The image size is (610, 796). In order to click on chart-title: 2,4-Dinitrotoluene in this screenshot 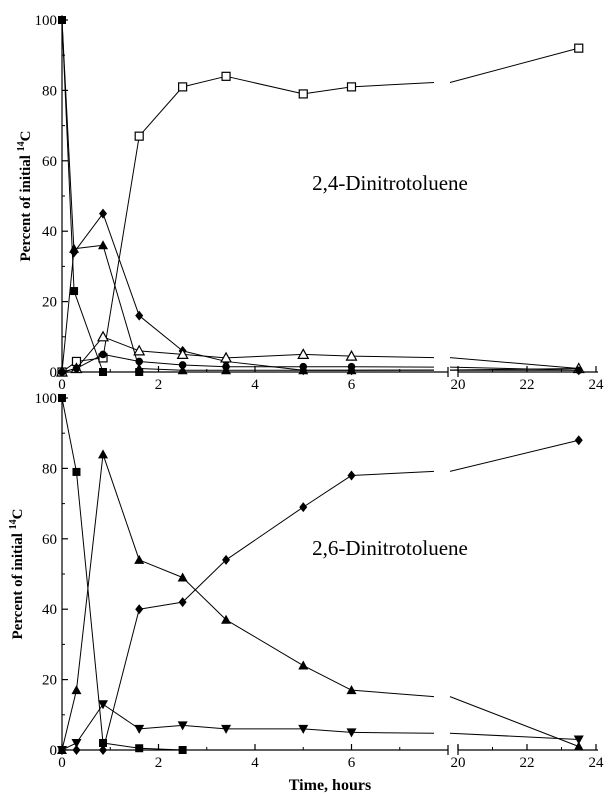, I will do `click(390, 183)`.